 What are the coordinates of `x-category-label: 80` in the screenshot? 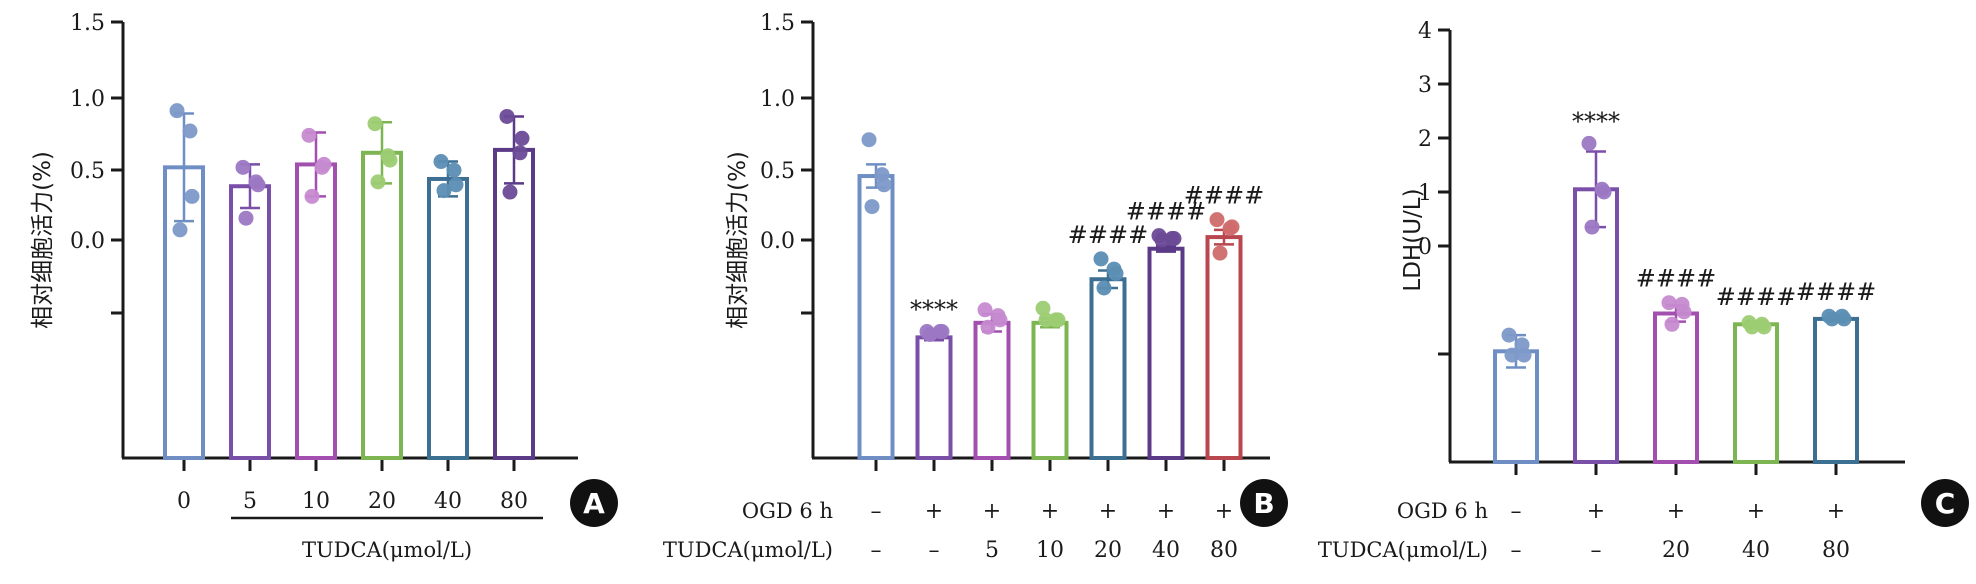 It's located at (514, 501).